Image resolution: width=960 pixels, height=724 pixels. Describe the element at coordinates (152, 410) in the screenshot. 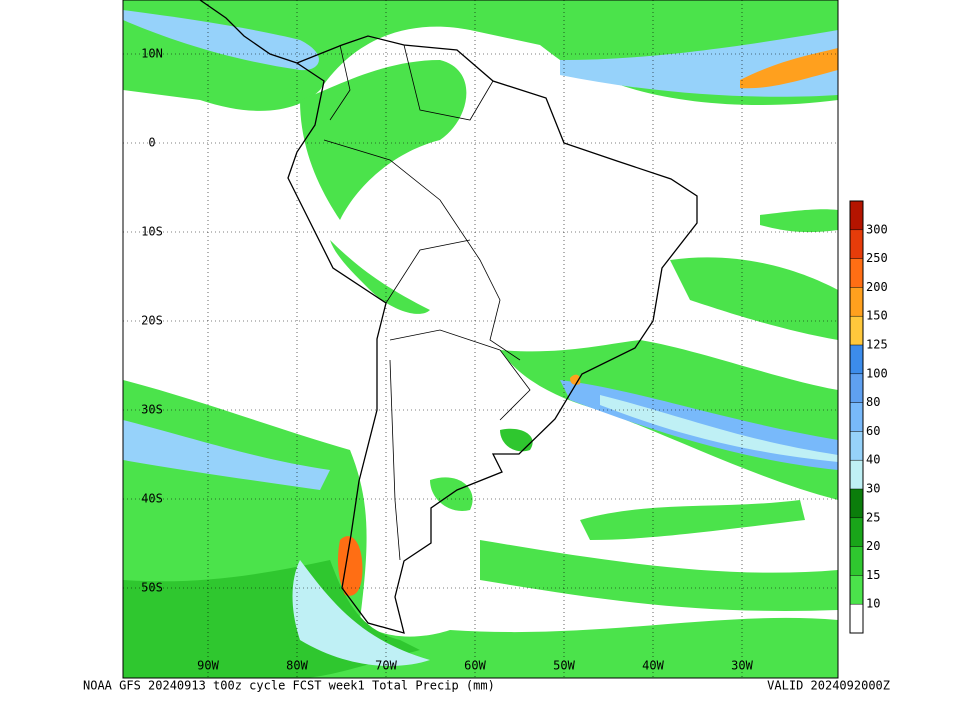

I see `lat-label: 30S` at that location.